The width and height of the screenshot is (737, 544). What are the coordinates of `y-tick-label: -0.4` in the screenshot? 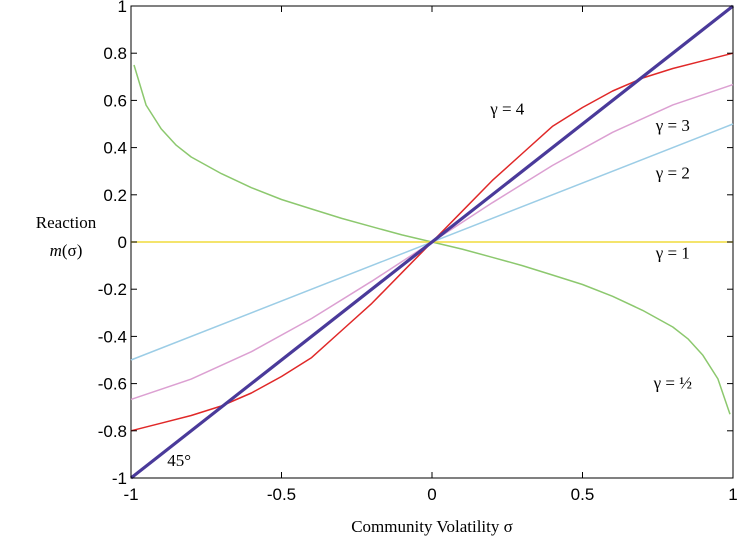 It's located at (112, 336).